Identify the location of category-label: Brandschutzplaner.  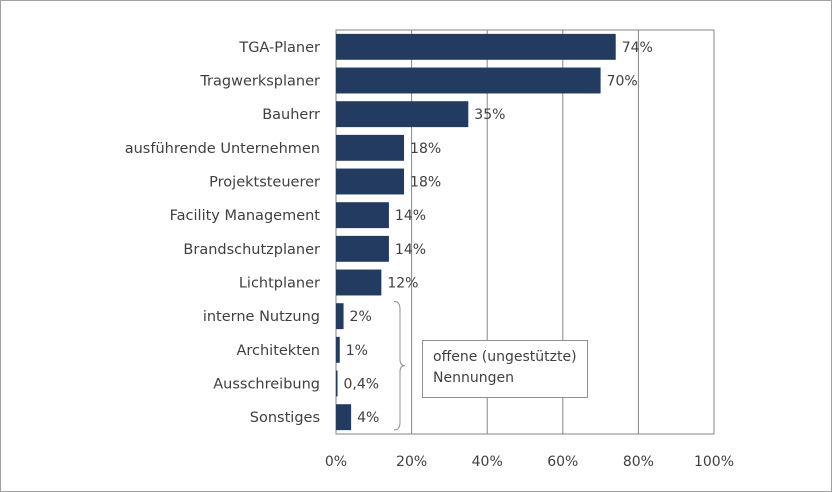
(251, 250).